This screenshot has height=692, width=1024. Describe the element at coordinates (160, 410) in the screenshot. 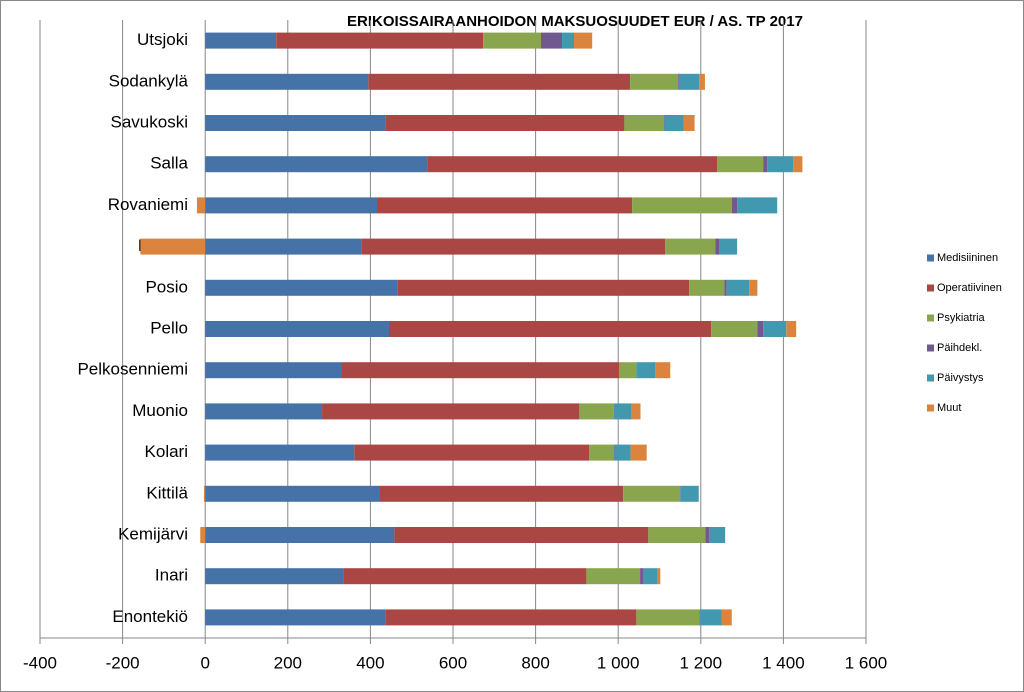

I see `y-tick-label: Muonio` at that location.